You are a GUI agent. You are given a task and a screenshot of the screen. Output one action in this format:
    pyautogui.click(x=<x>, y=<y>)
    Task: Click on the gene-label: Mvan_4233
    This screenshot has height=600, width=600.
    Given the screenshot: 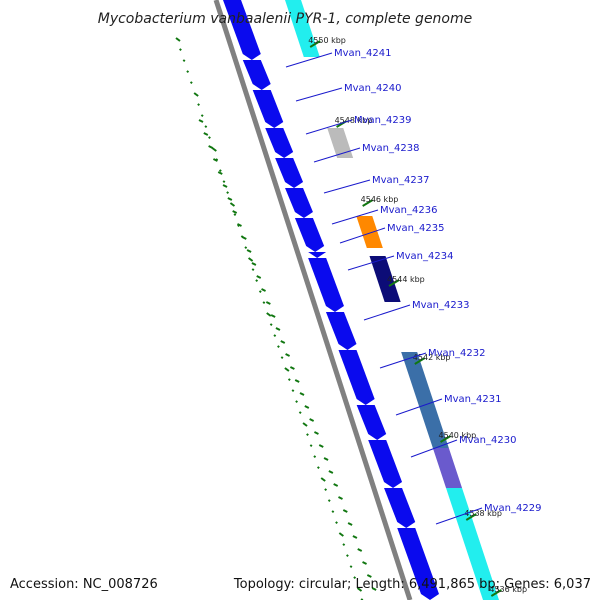 What is the action you would take?
    pyautogui.click(x=440, y=305)
    